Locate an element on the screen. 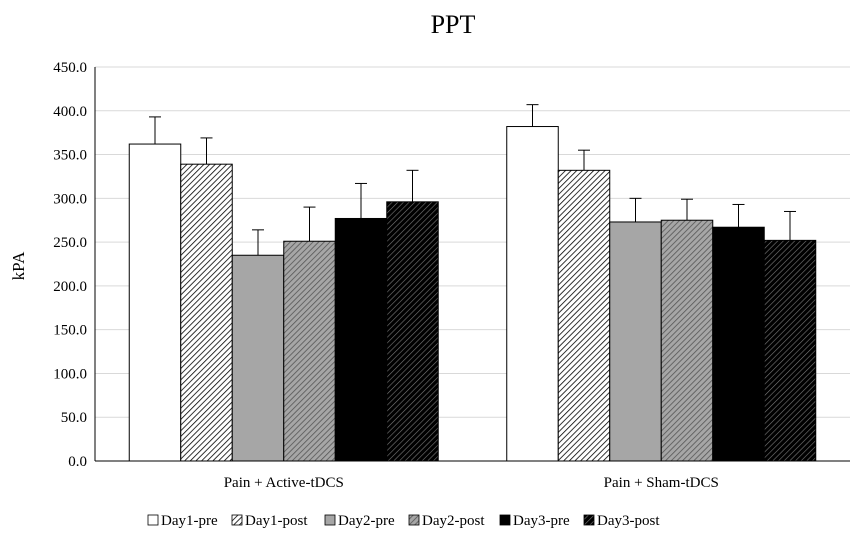  chart-title: PPT is located at coordinates (453, 24).